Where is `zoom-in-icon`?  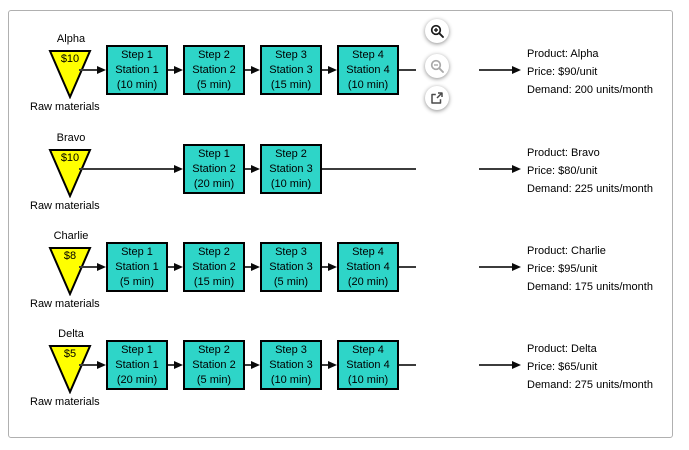 zoom-in-icon is located at coordinates (437, 31).